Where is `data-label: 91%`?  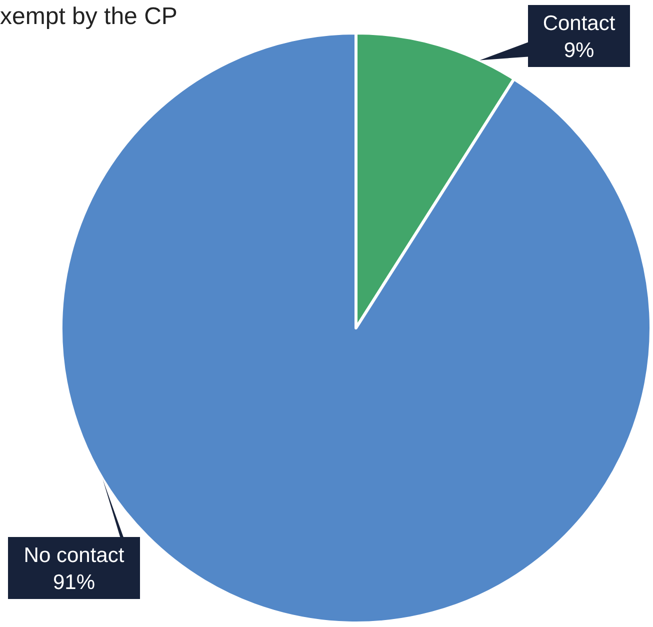
data-label: 91% is located at coordinates (74, 582).